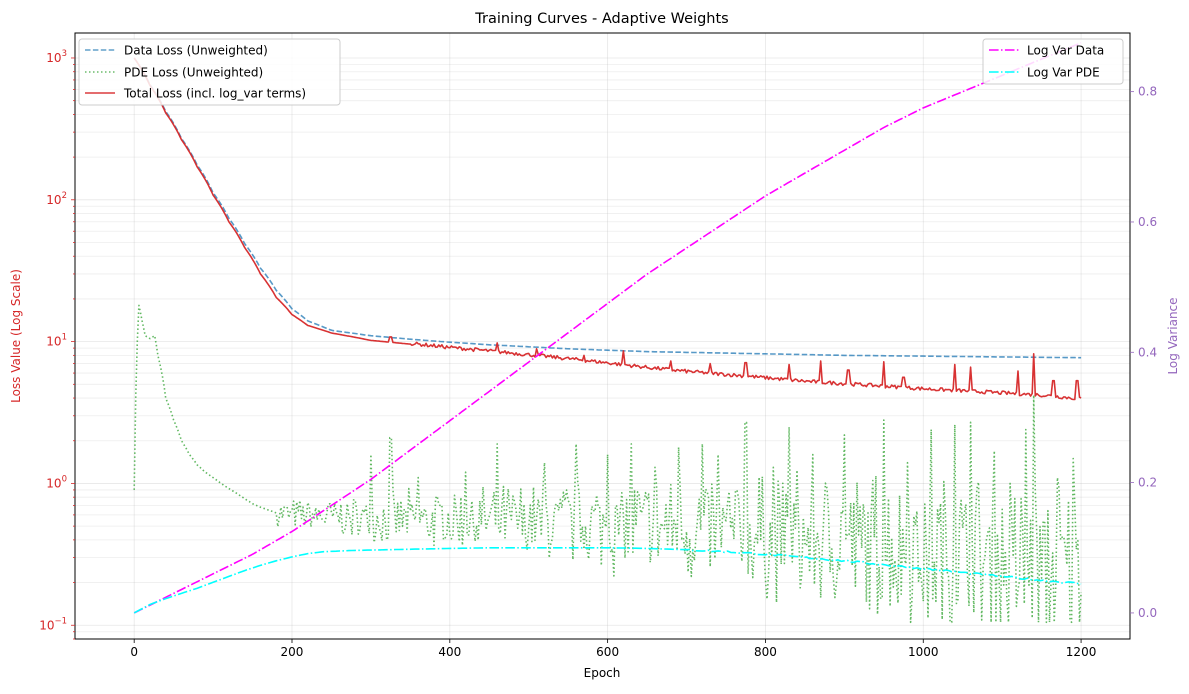  Describe the element at coordinates (607, 580) in the screenshot. I see `series-line-log-var-pde` at that location.